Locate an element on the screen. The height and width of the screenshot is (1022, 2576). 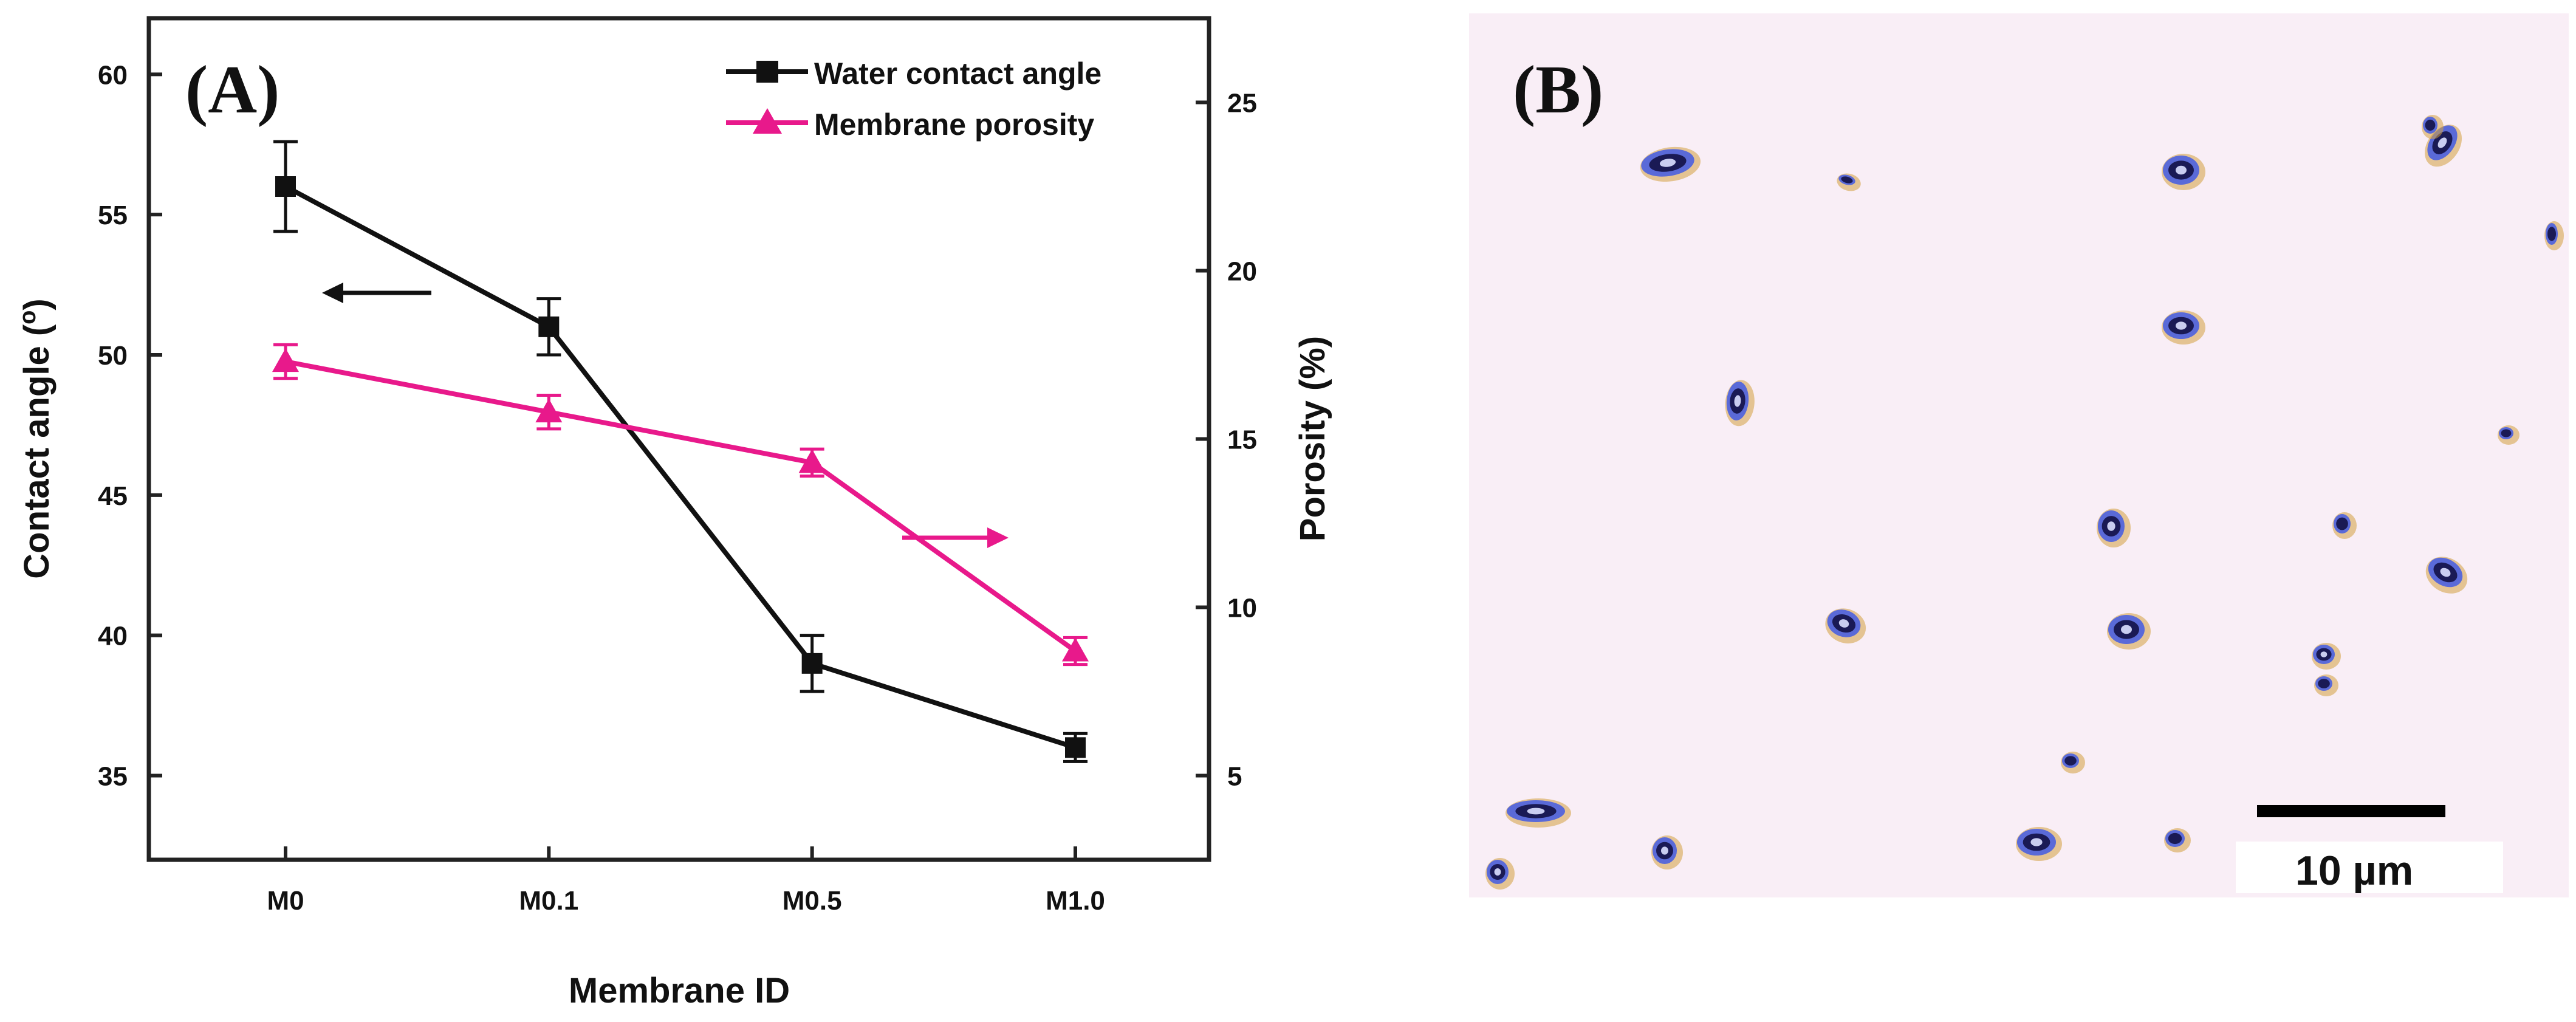
right-y-axis-title: Porosity (%) is located at coordinates (1312, 438).